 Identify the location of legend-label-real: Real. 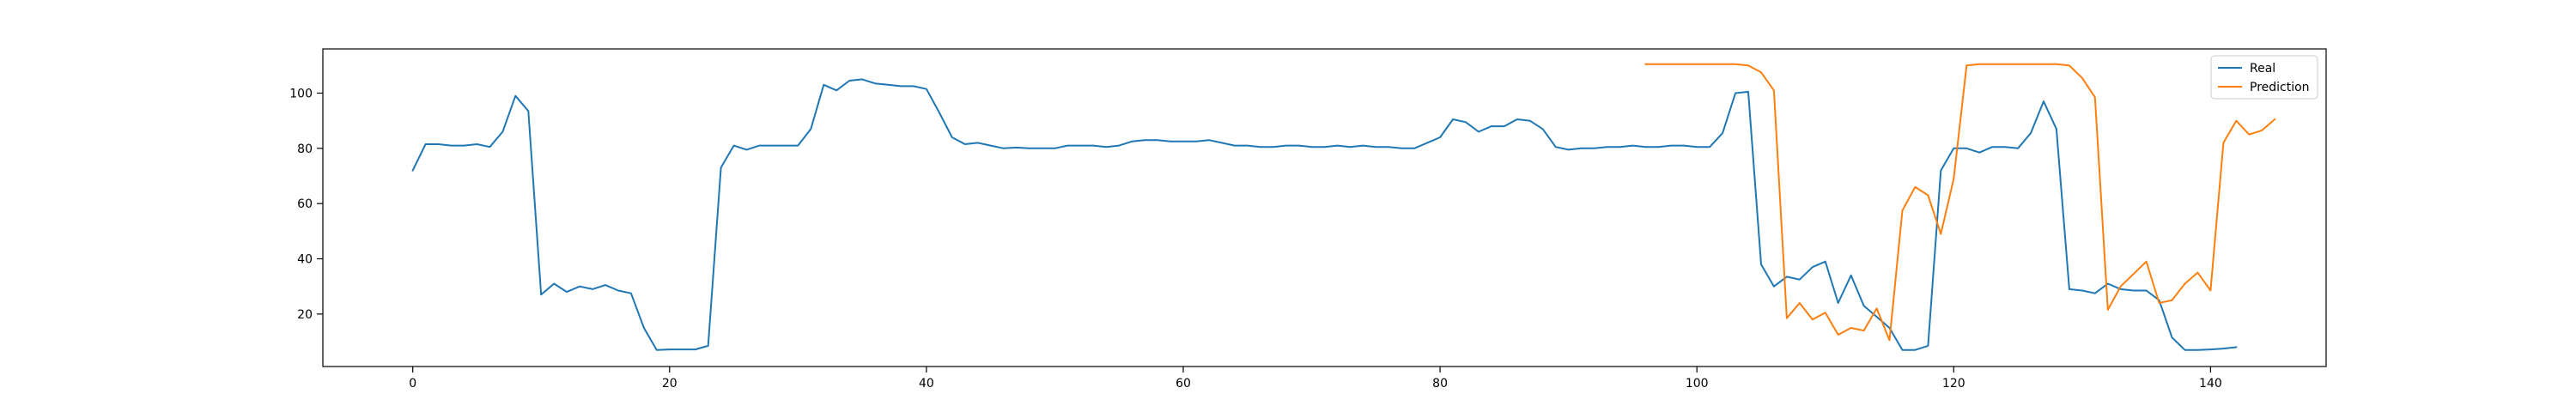
(2262, 69).